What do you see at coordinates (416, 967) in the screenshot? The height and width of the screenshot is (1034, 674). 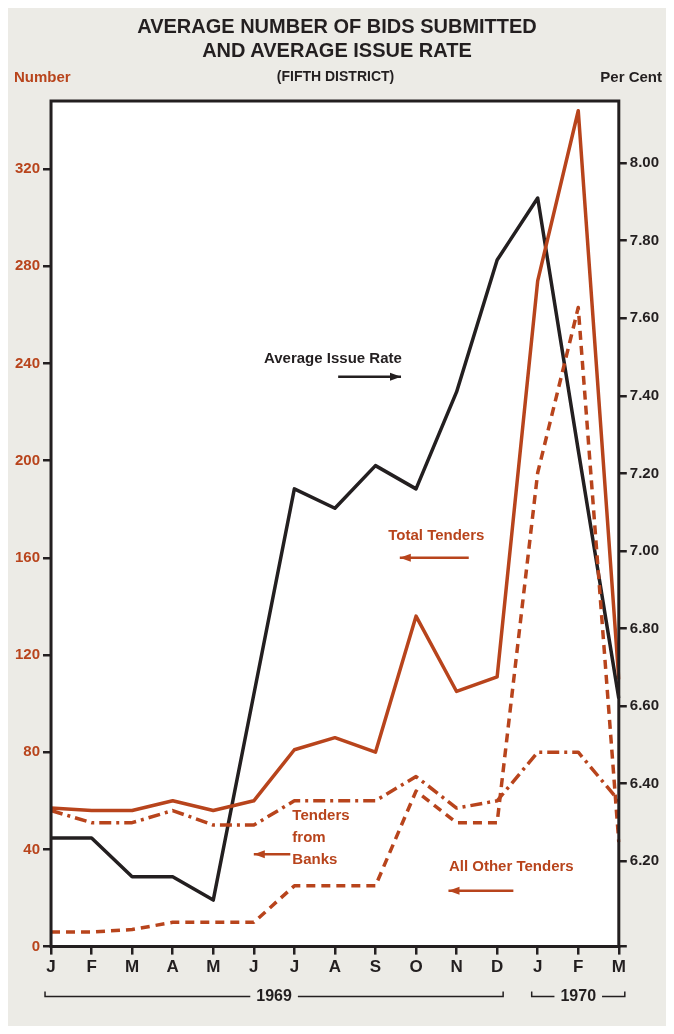 I see `x-tick-label: O` at bounding box center [416, 967].